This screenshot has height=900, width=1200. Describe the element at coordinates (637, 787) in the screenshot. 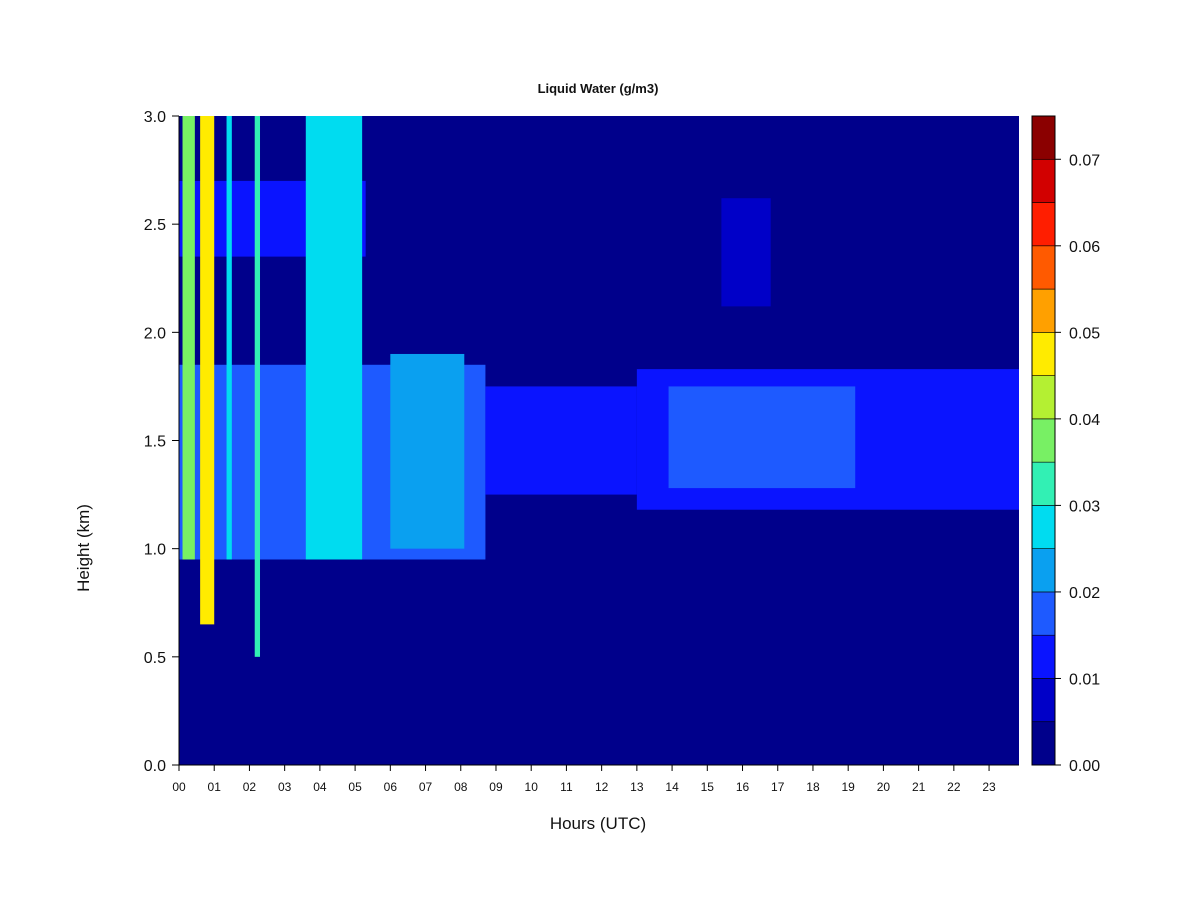

I see `x-tick-label: 13` at that location.